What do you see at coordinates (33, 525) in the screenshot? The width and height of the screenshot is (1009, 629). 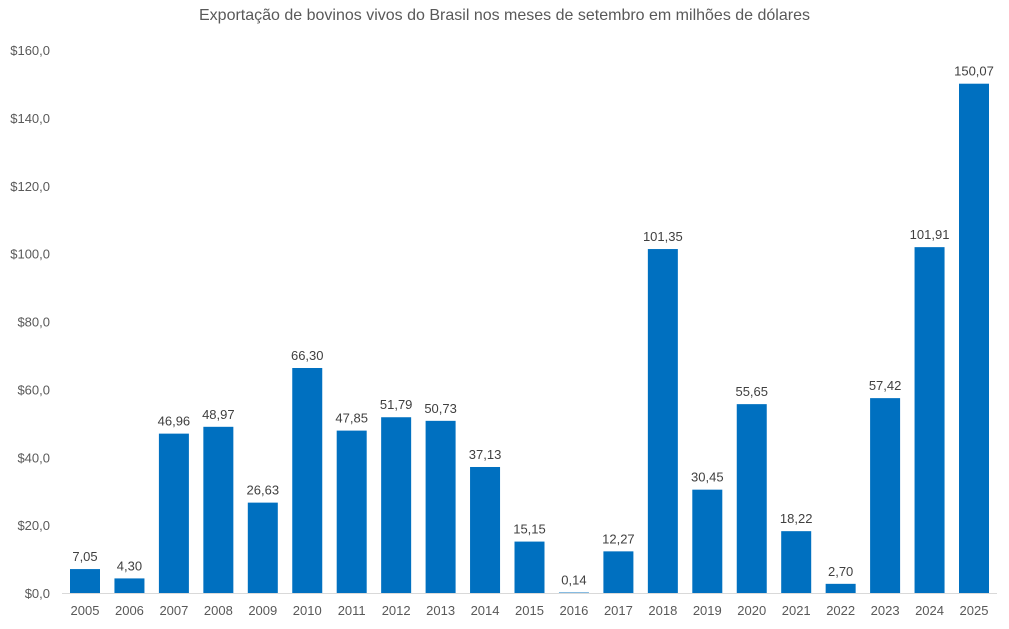 I see `y-tick-label: $20,0` at bounding box center [33, 525].